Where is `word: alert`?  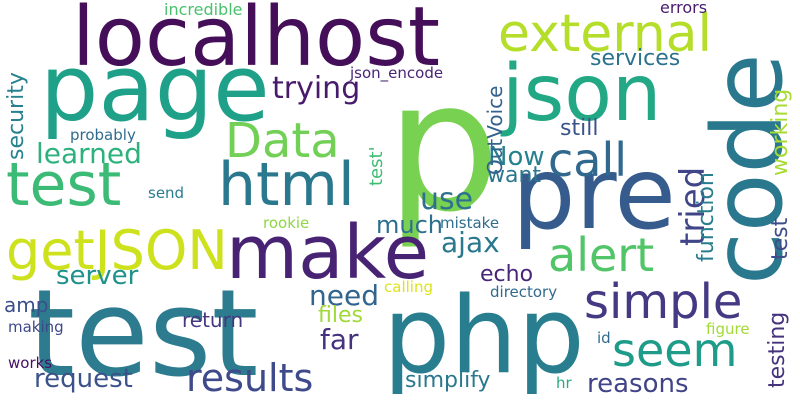
word: alert is located at coordinates (601, 255).